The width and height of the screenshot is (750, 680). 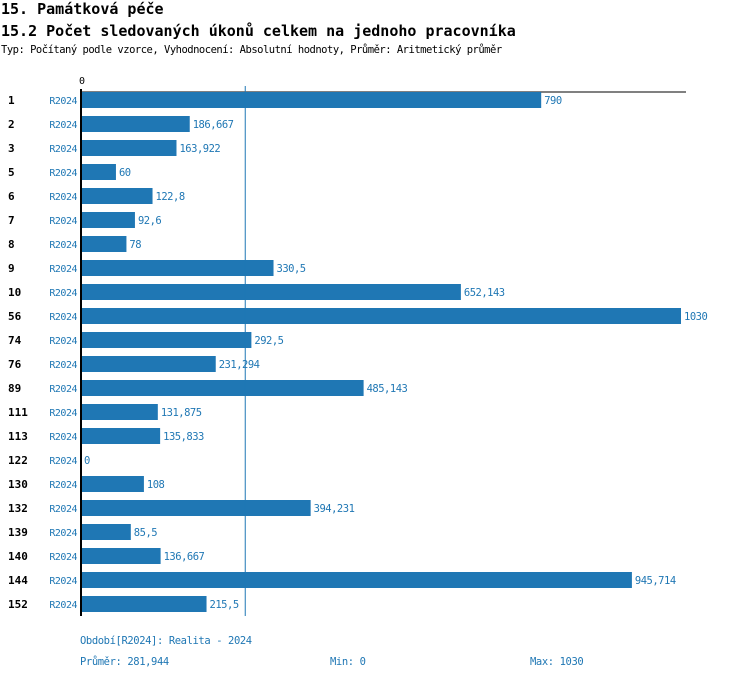 I want to click on value-label: 136,667, so click(x=184, y=557).